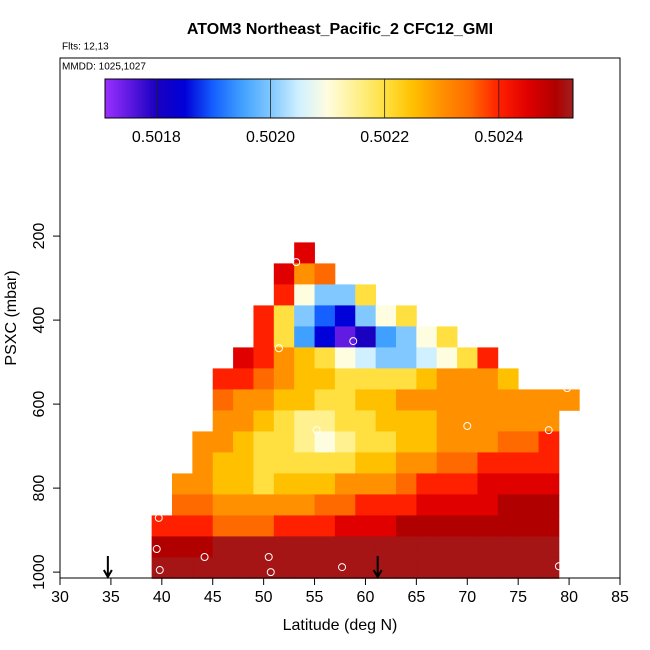 This screenshot has height=650, width=650. I want to click on x-tick-label: 65, so click(416, 597).